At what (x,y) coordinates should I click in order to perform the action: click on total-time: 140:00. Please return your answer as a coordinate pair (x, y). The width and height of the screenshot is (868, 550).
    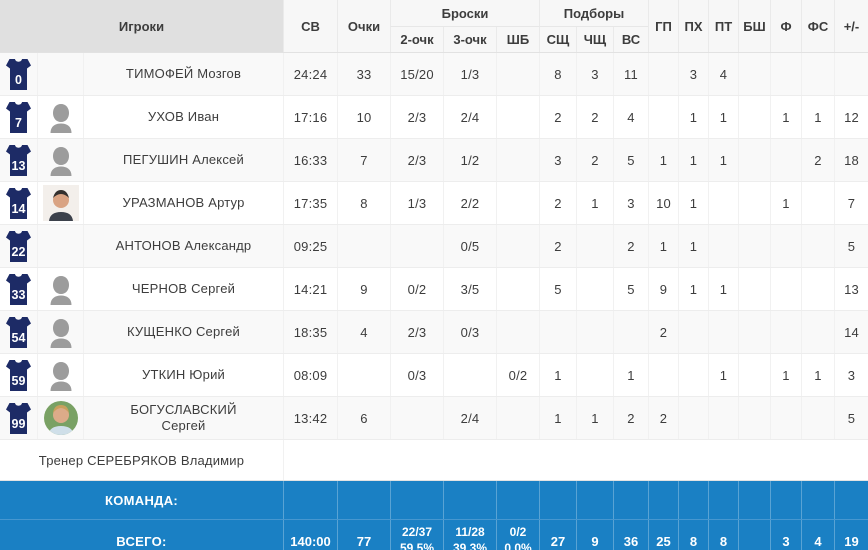
    Looking at the image, I should click on (310, 535).